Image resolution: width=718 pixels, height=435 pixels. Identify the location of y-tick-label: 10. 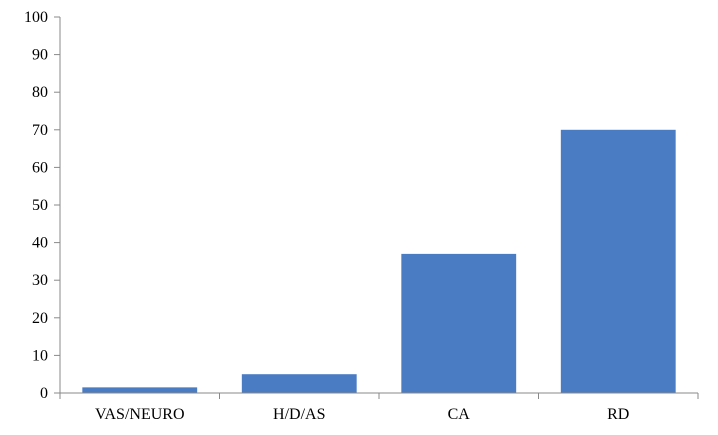
(40, 355).